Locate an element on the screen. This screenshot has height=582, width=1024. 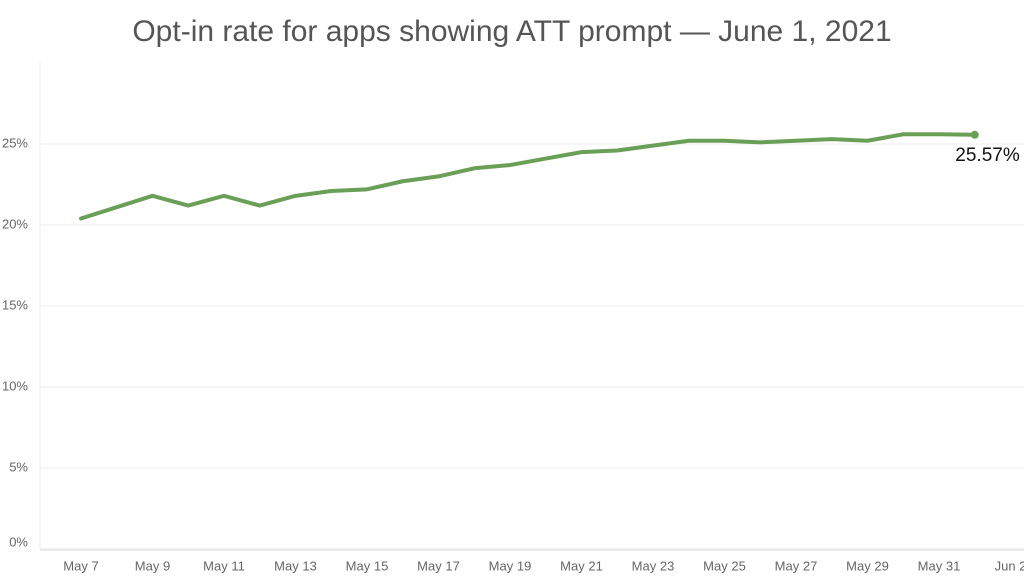
x-tick-label: May 7 is located at coordinates (80, 565).